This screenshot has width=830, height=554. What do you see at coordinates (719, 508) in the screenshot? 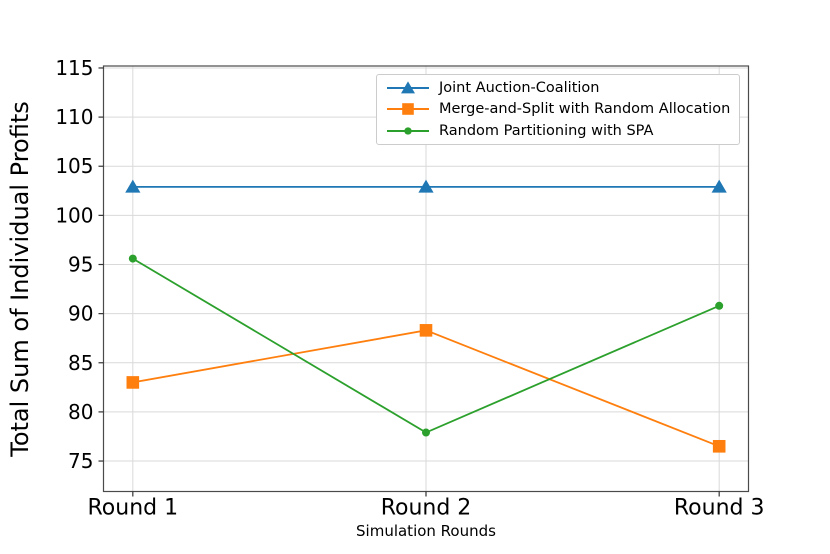
I see `x-tick-label: Round 3` at bounding box center [719, 508].